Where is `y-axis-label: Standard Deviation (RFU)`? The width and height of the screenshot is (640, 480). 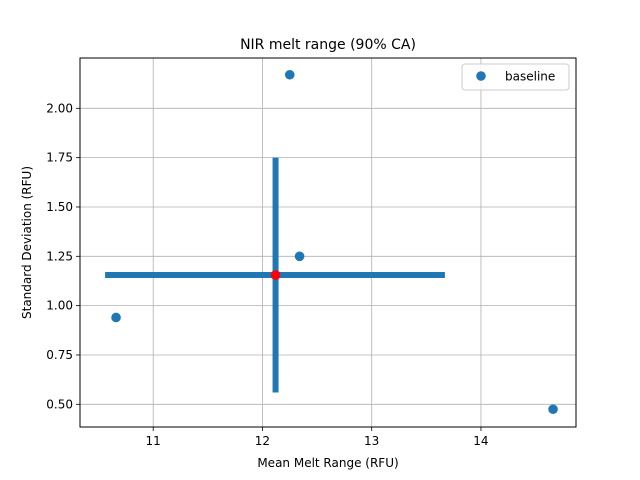
y-axis-label: Standard Deviation (RFU) is located at coordinates (27, 242).